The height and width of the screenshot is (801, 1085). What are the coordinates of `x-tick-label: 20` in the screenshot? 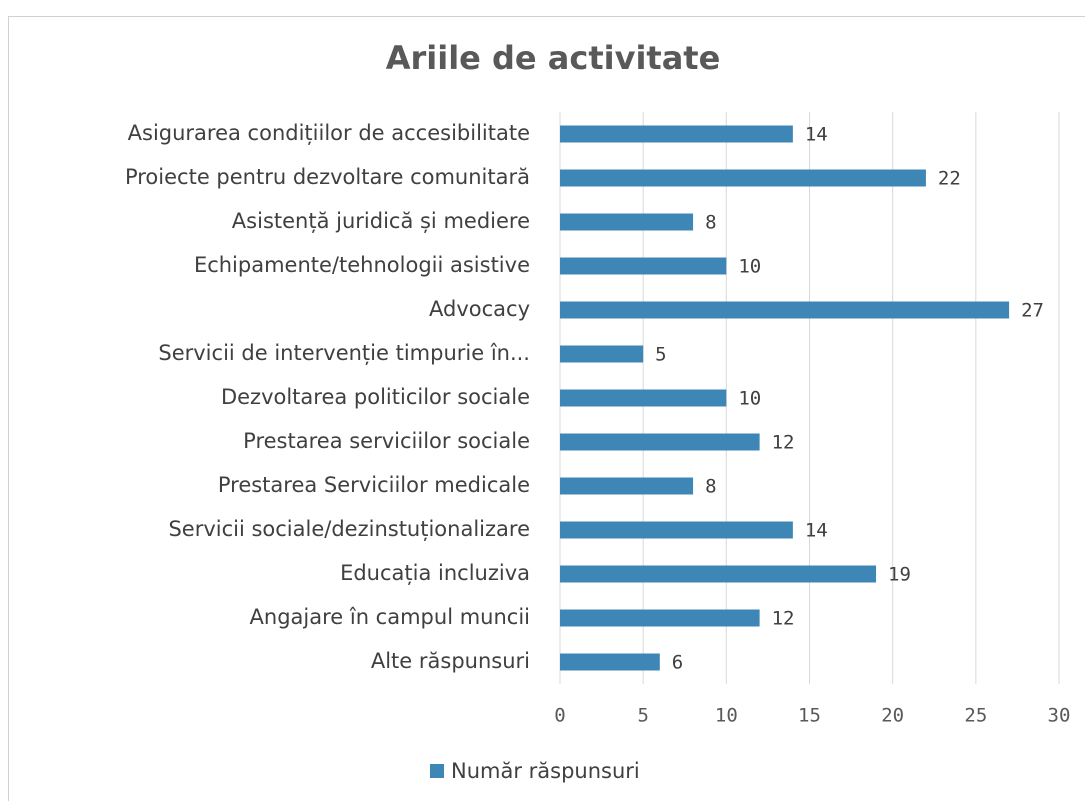 It's located at (892, 716).